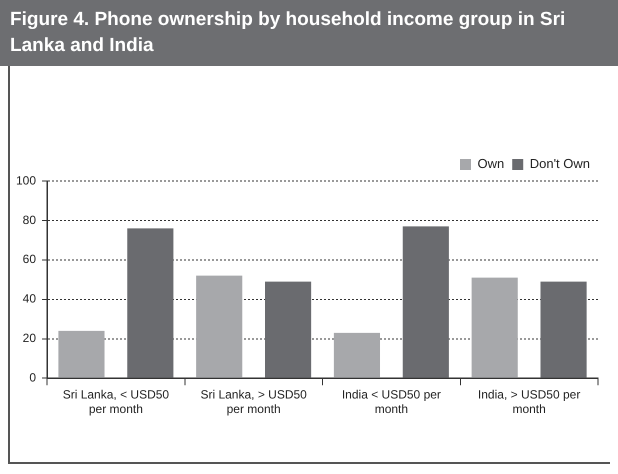  What do you see at coordinates (254, 402) in the screenshot?
I see `x-tick-label: Sri Lanka, > USD50 per month` at bounding box center [254, 402].